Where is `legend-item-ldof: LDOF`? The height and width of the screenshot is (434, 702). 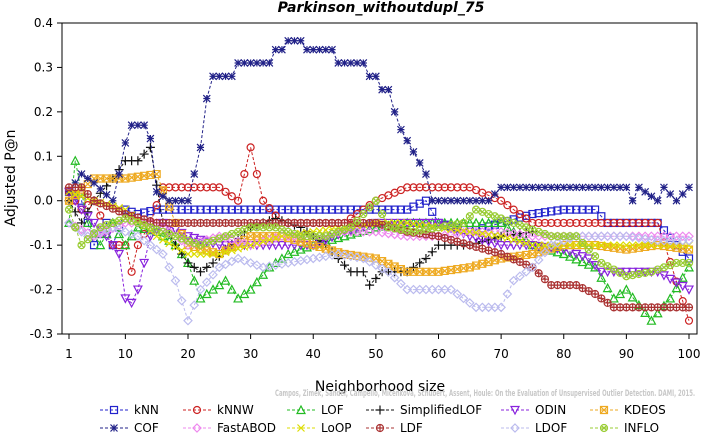 legend-item-ldof: LDOF is located at coordinates (534, 427).